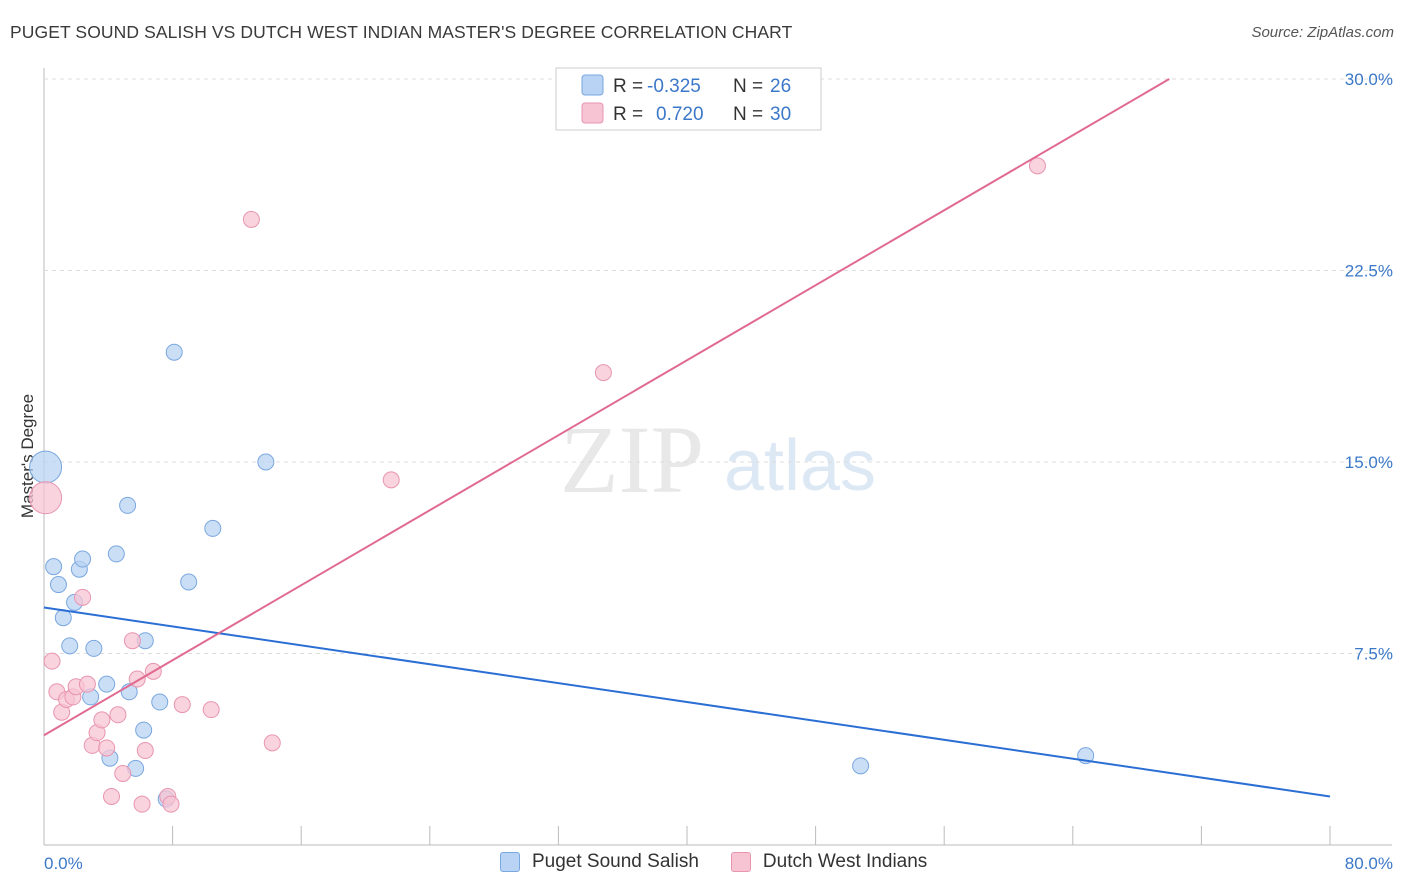 Image resolution: width=1406 pixels, height=892 pixels. I want to click on legend-stats: R = -0.325 N = 26 R = 0.720 N = 30, so click(688, 99).